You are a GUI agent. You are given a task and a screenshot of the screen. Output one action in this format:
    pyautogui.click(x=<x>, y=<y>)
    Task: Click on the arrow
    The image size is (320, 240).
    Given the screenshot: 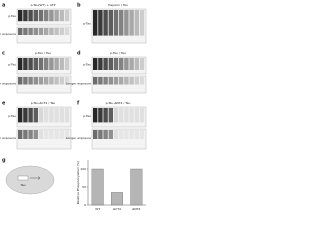 What is the action you would take?
    pyautogui.click(x=35, y=178)
    